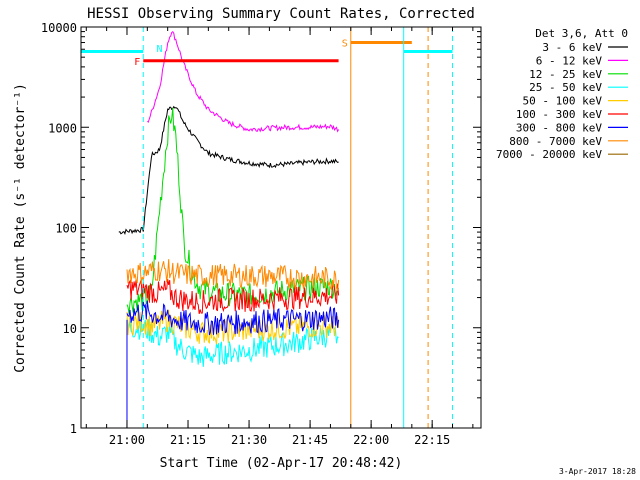 The height and width of the screenshot is (480, 640). I want to click on legend-label-3: 12 - 25 keV, so click(565, 74).